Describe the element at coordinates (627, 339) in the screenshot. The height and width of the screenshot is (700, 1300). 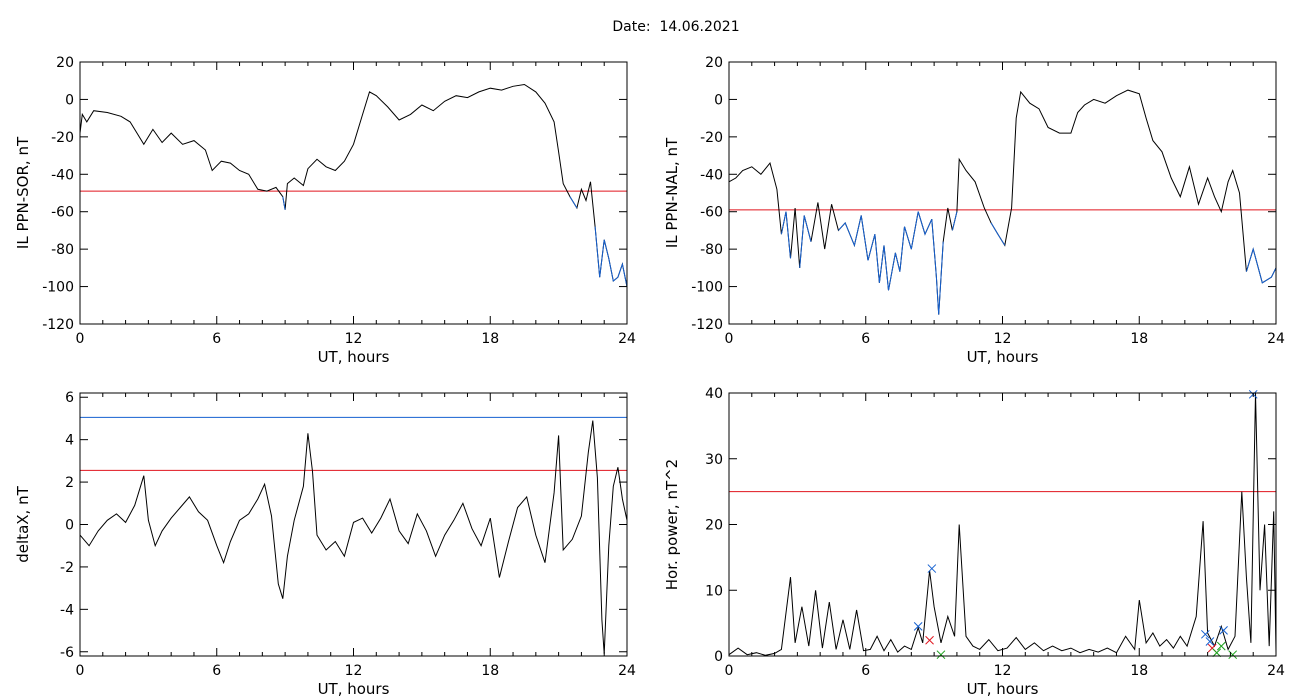
I see `ppn-sor-x-tick-label: 24` at that location.